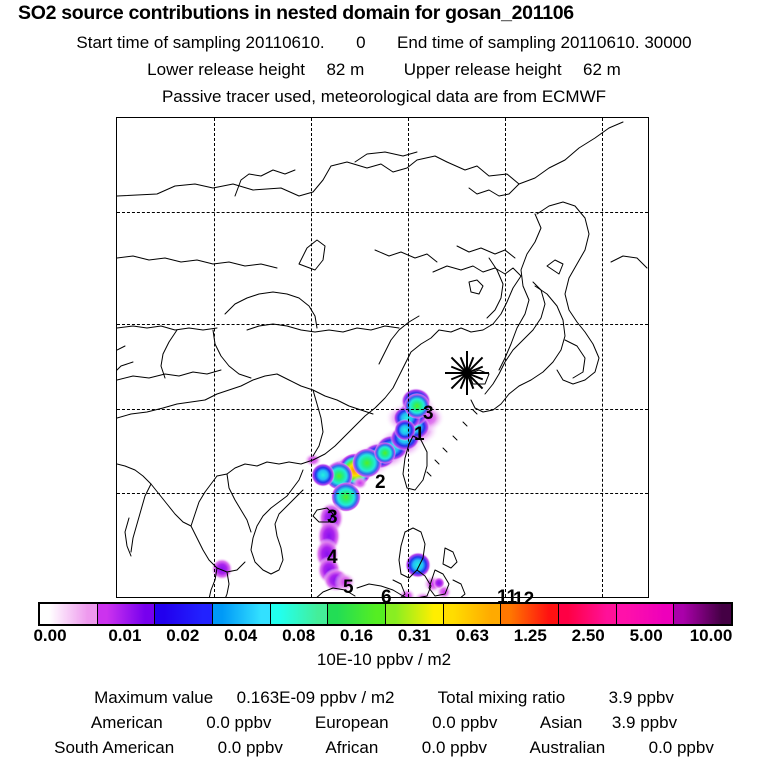 The image size is (768, 768). I want to click on colorbar-tick-label: 0.08, so click(299, 635).